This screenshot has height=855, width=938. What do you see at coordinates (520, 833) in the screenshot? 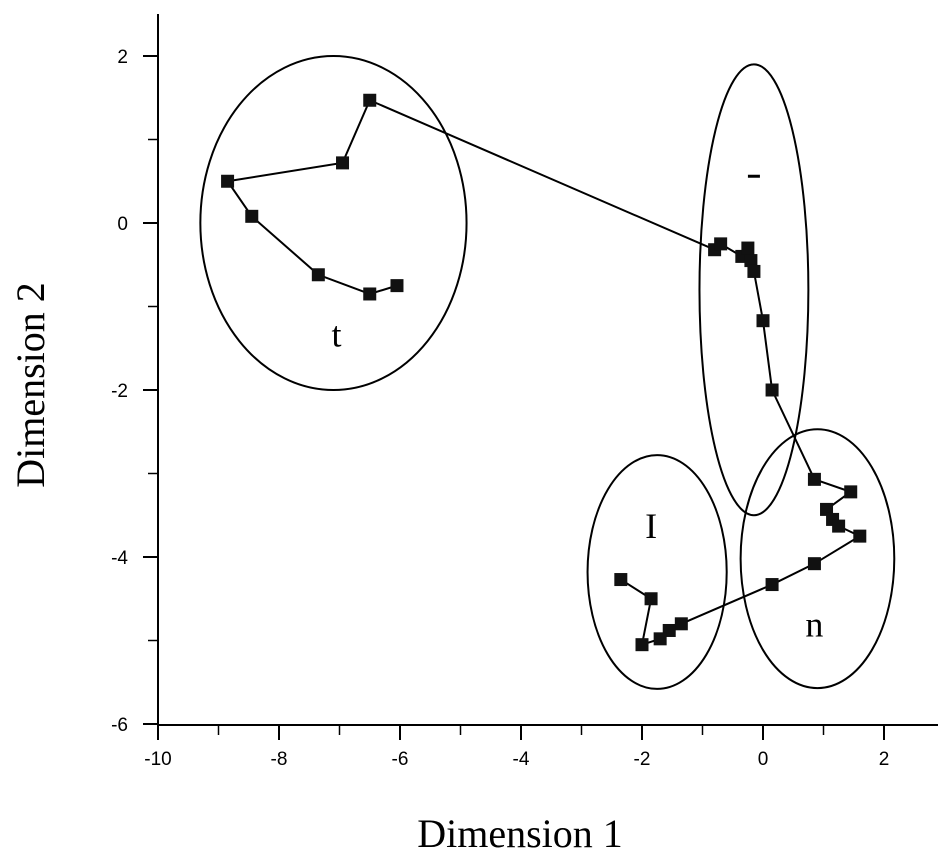
I see `x-axis-label: Dimension 1` at bounding box center [520, 833].